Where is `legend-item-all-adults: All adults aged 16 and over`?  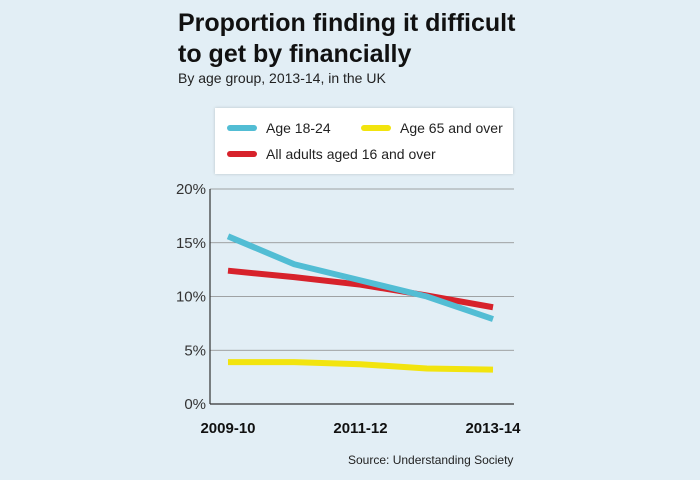 legend-item-all-adults: All adults aged 16 and over is located at coordinates (331, 154).